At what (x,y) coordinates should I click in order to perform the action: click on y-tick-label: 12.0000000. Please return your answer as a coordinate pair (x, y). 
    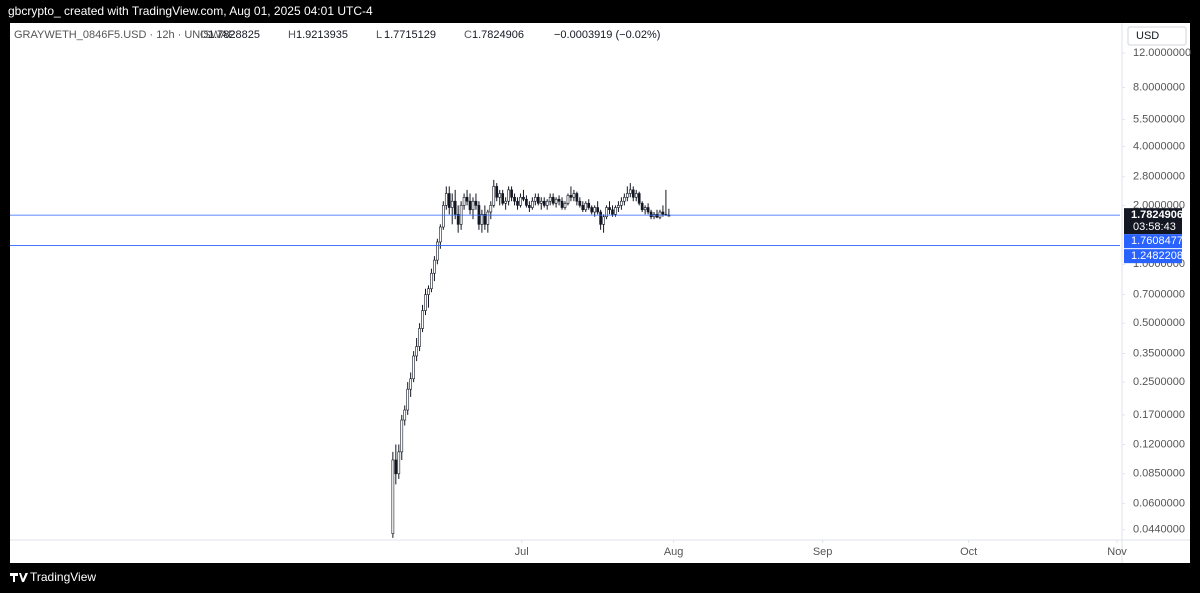
    Looking at the image, I should click on (1162, 53).